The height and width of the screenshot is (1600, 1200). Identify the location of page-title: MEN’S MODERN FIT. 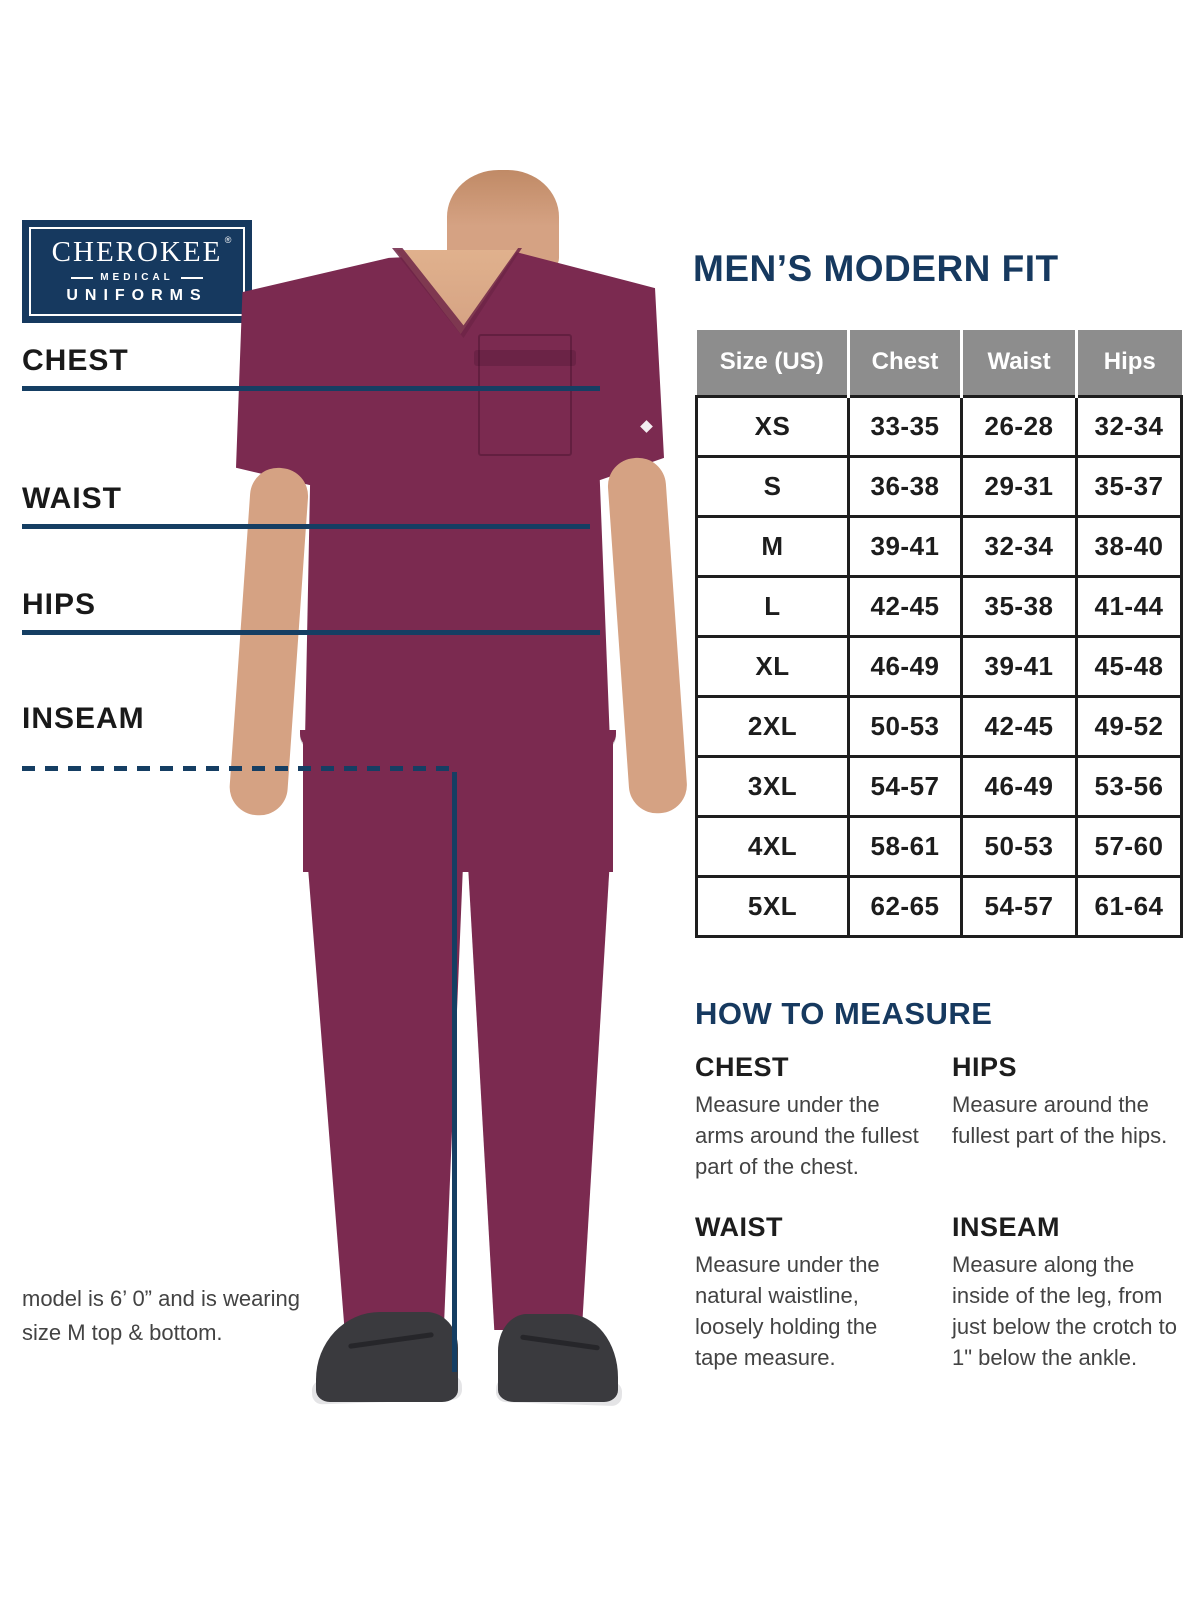
(876, 268).